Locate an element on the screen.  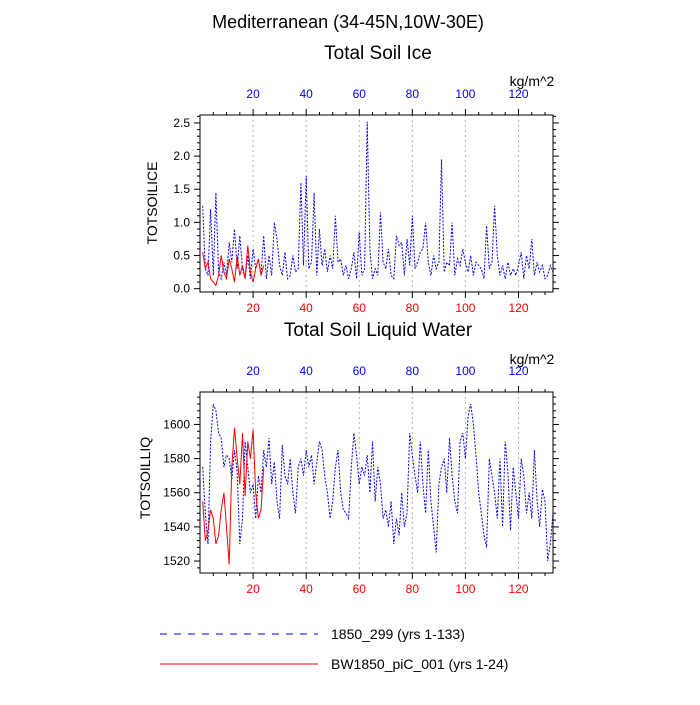
y-tick-label: 0.0 is located at coordinates (181, 289).